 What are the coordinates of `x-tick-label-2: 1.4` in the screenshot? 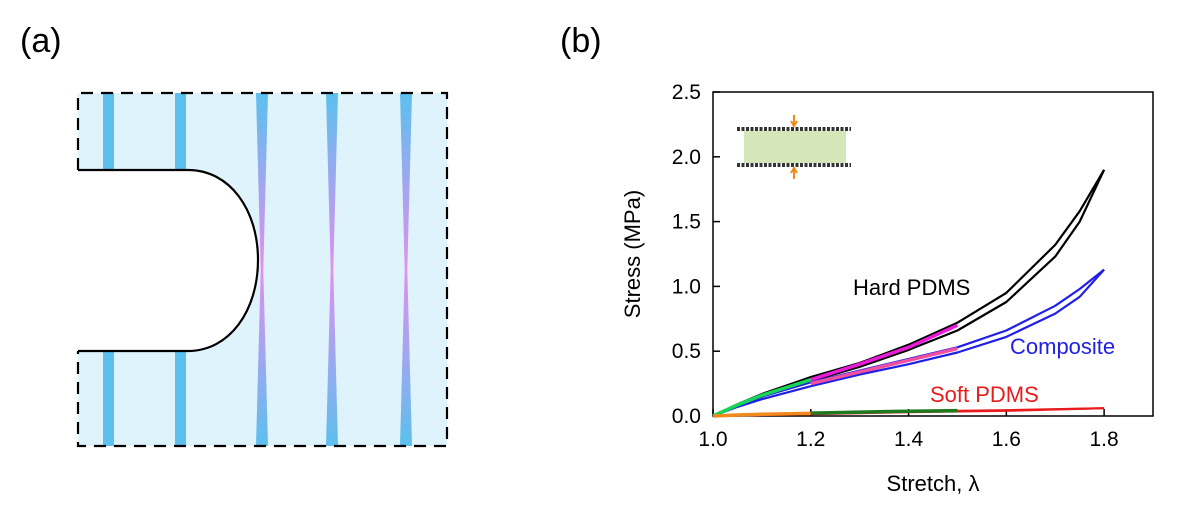 It's located at (909, 439).